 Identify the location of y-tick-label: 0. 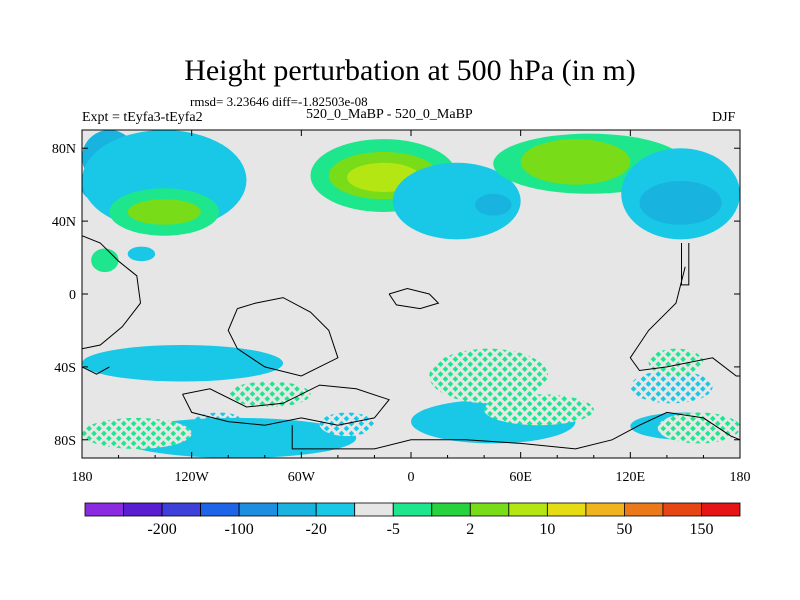
(72, 295).